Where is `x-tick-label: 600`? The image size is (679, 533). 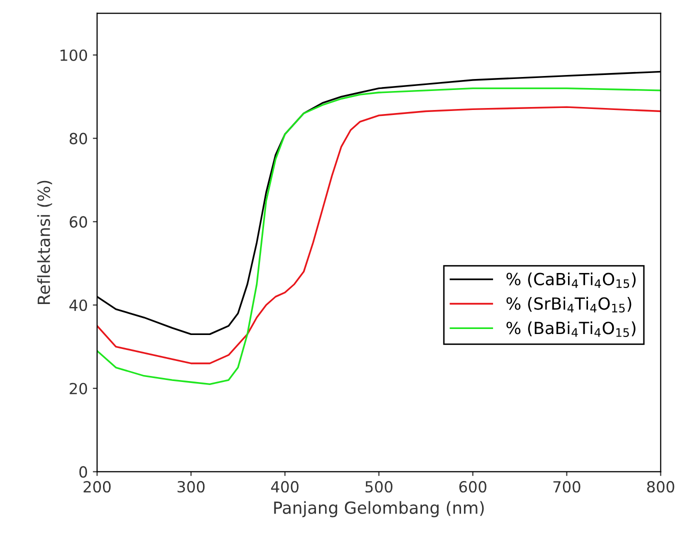
x-tick-label: 600 is located at coordinates (472, 487).